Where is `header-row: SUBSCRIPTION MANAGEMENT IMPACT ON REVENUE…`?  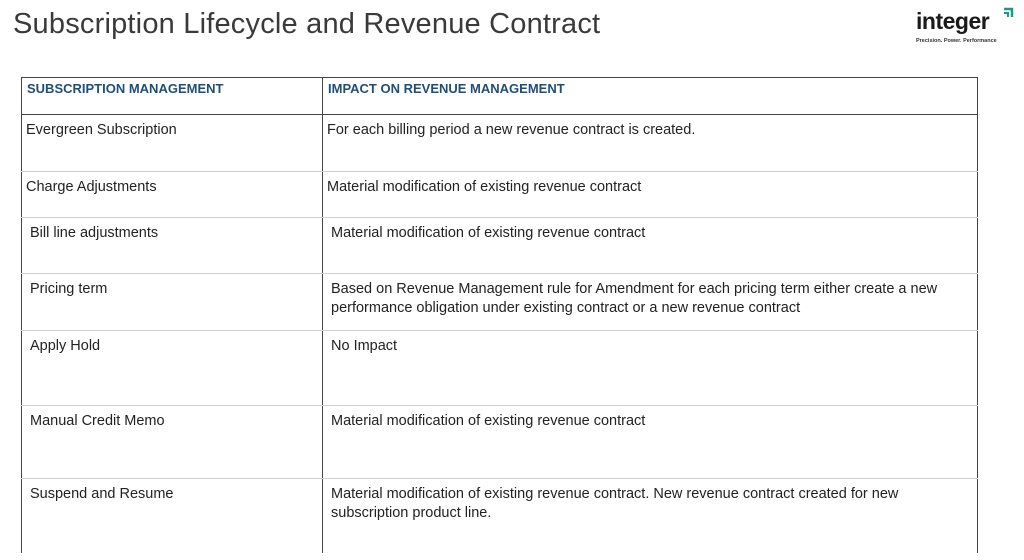
header-row: SUBSCRIPTION MANAGEMENT IMPACT ON REVENUE… is located at coordinates (499, 96).